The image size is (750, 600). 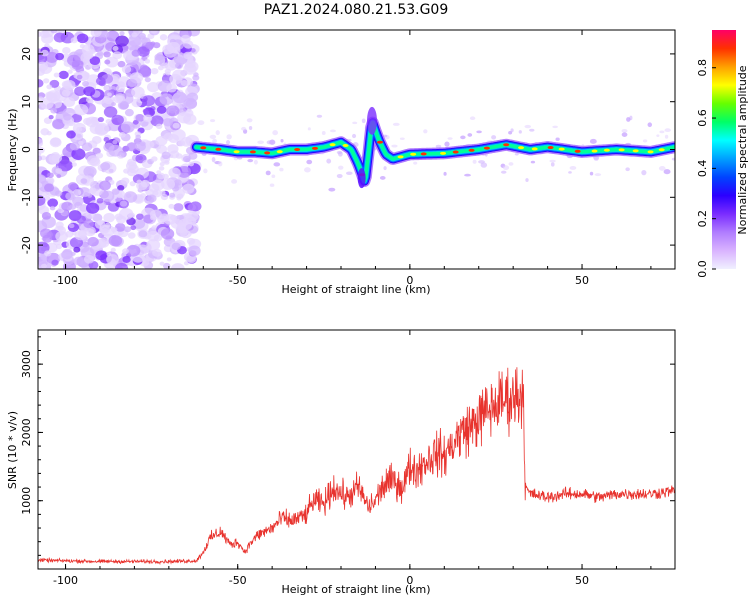 What do you see at coordinates (702, 118) in the screenshot?
I see `colorbar-tick-label: 0.6` at bounding box center [702, 118].